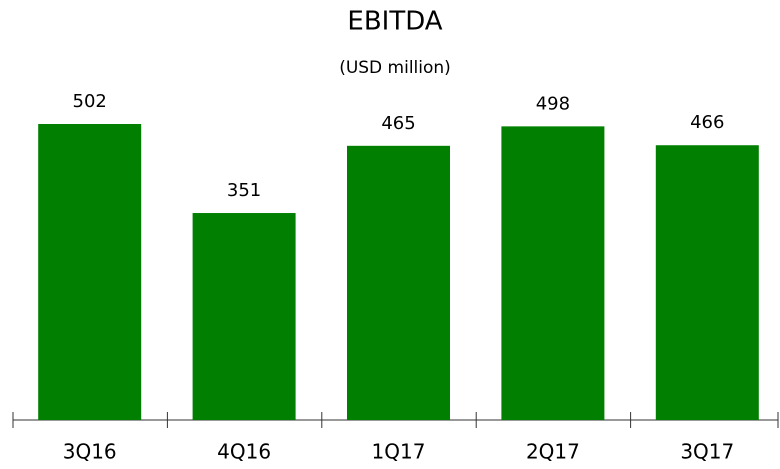 Image resolution: width=780 pixels, height=469 pixels. Describe the element at coordinates (399, 452) in the screenshot. I see `x-tick-label: 1Q17` at that location.